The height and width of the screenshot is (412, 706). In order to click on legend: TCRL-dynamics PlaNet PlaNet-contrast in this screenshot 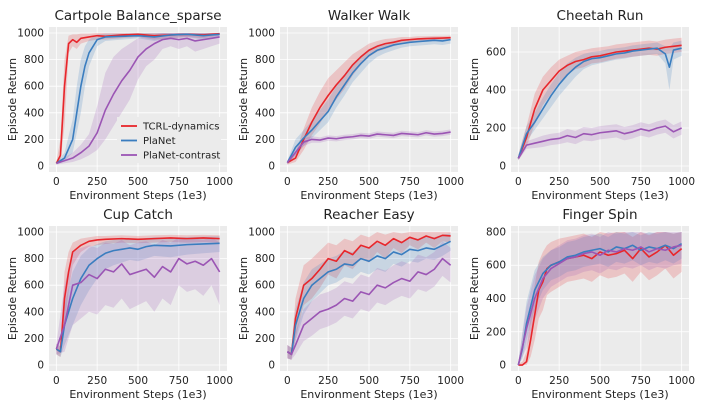, I will do `click(169, 140)`.